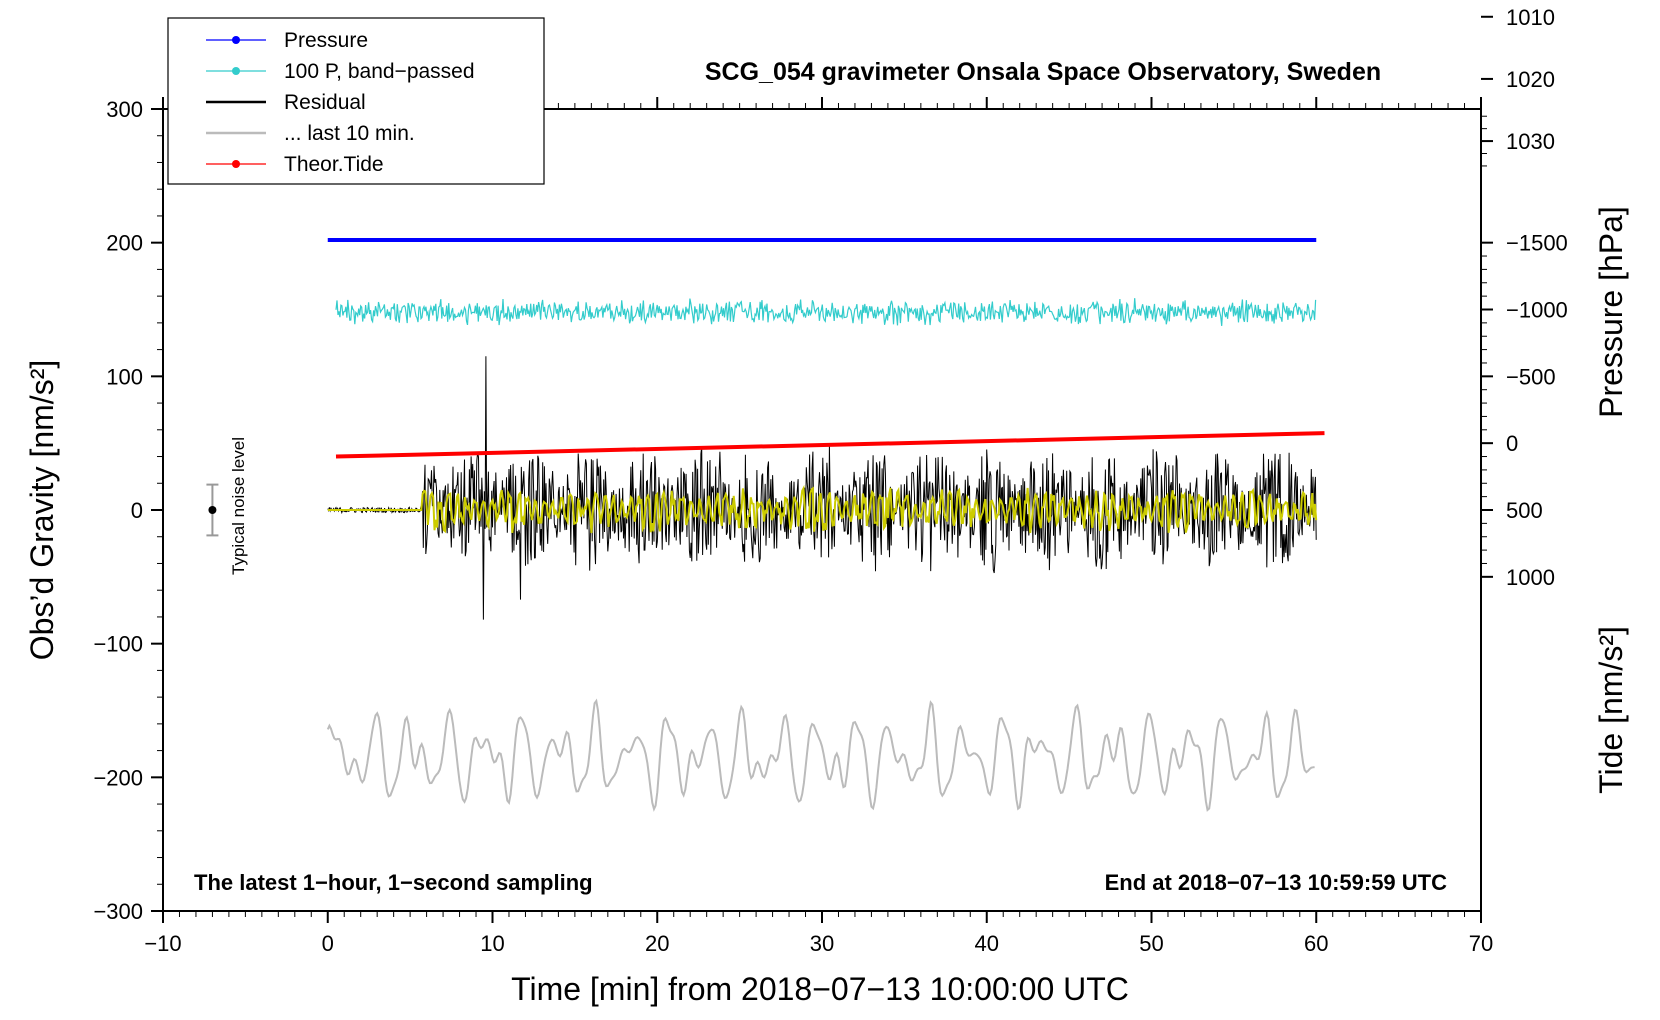  I want to click on noise-level-indicator: Typical noise level, so click(227, 506).